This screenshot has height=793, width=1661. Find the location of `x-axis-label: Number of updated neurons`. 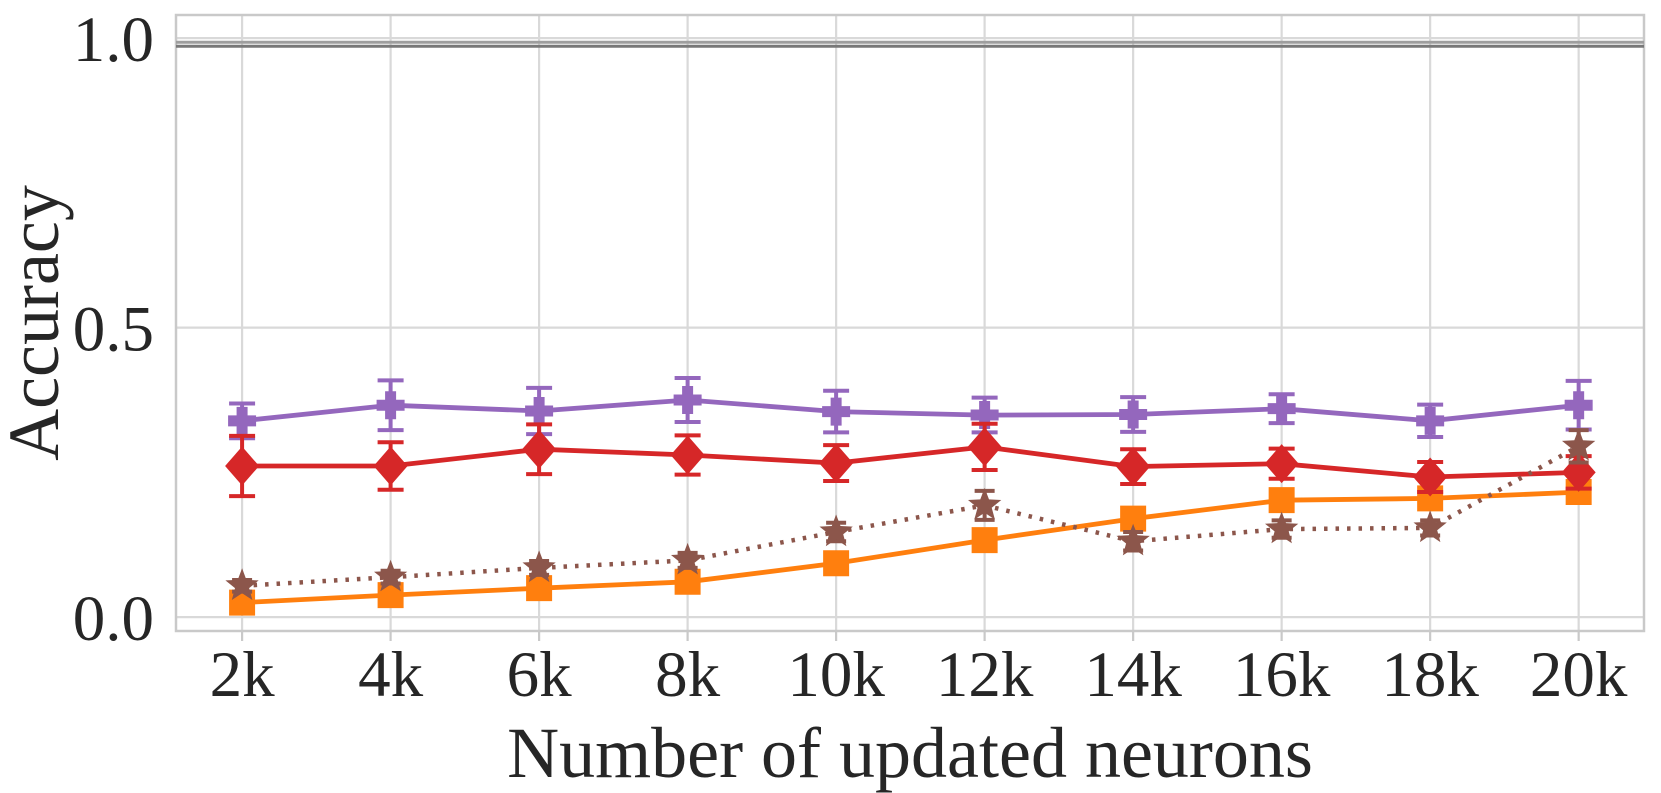

x-axis-label: Number of updated neurons is located at coordinates (910, 753).